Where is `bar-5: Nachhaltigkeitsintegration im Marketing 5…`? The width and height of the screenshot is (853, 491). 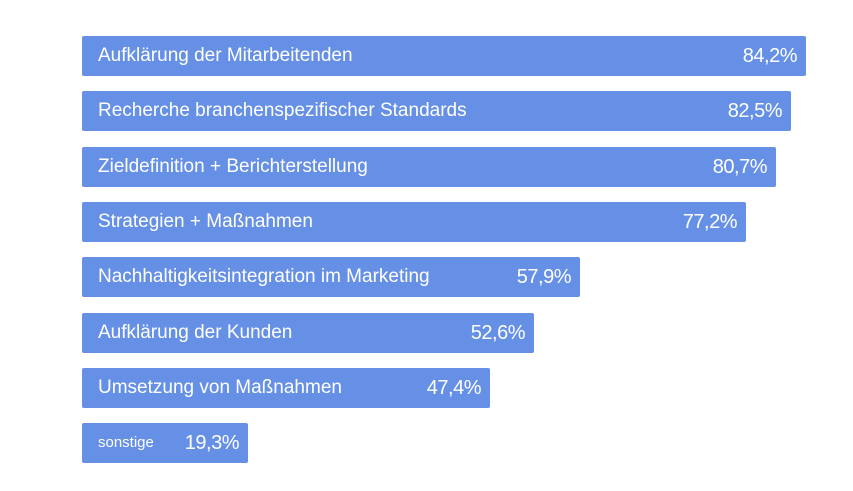 bar-5: Nachhaltigkeitsintegration im Marketing 5… is located at coordinates (331, 277).